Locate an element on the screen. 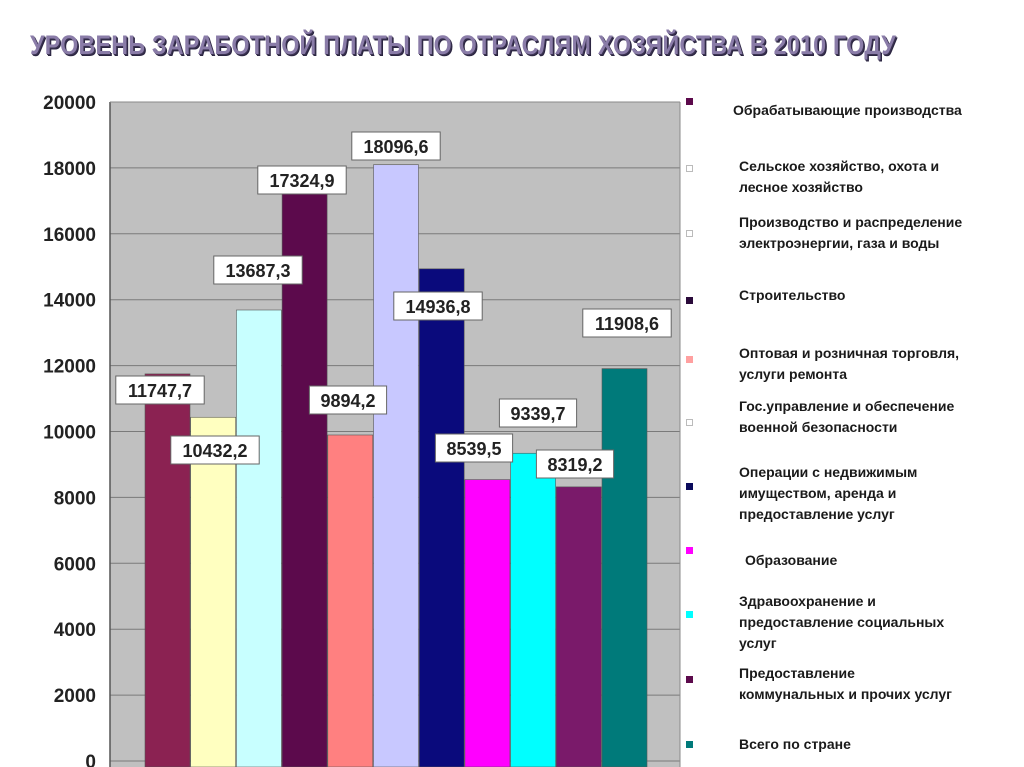 This screenshot has width=1024, height=767. legend-label: Образование is located at coordinates (791, 560).